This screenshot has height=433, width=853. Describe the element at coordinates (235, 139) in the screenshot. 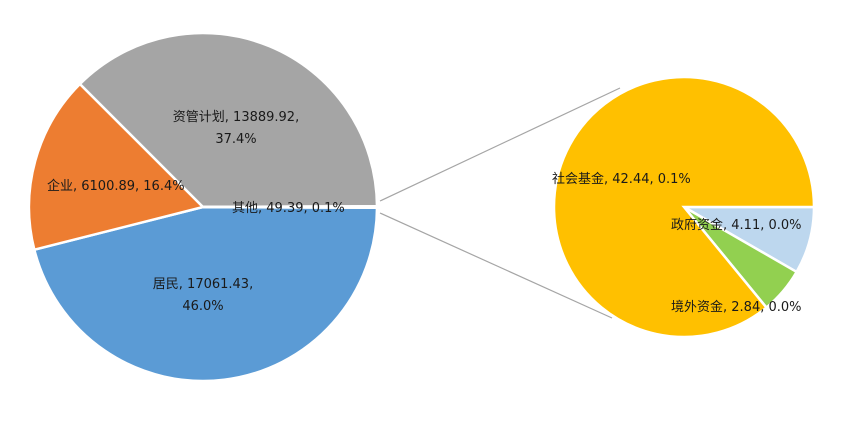

I see `main-pie-label-2-line-1: 37.4%` at that location.